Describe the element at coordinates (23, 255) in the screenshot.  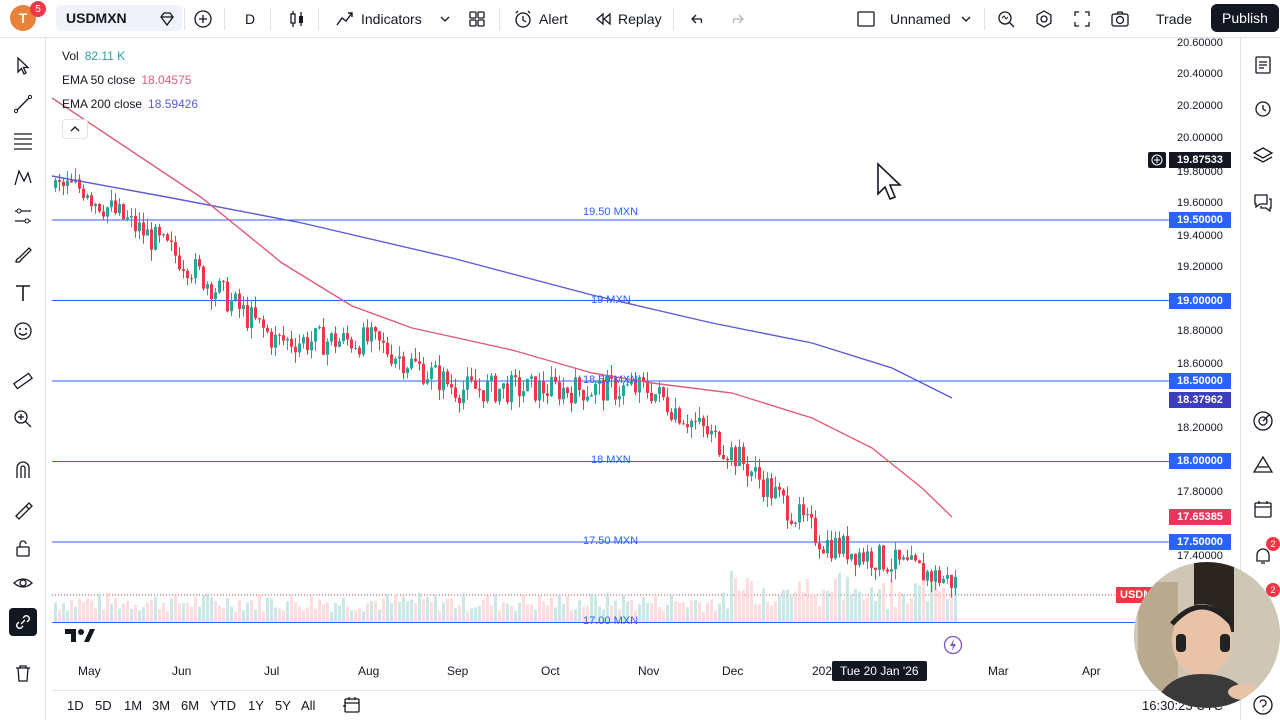
I see `brush-tool-icon` at that location.